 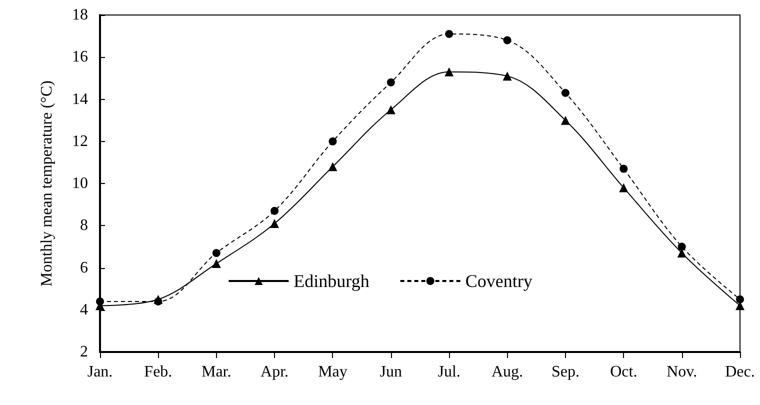 What do you see at coordinates (80, 15) in the screenshot?
I see `y-tick-label: 18` at bounding box center [80, 15].